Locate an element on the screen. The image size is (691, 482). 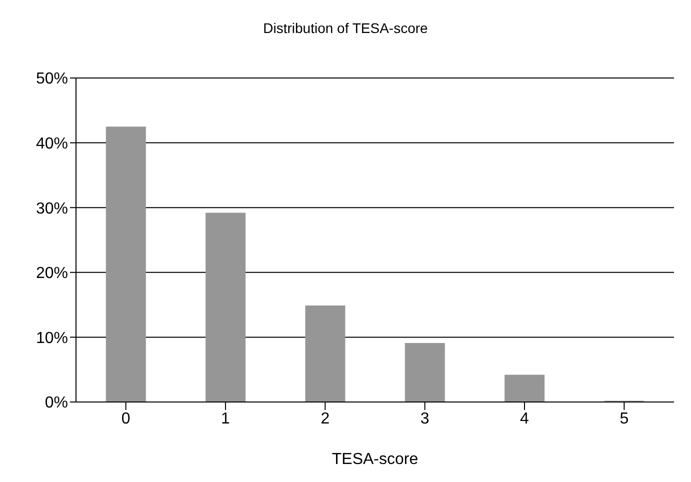
x-tick-label: 0 is located at coordinates (125, 419).